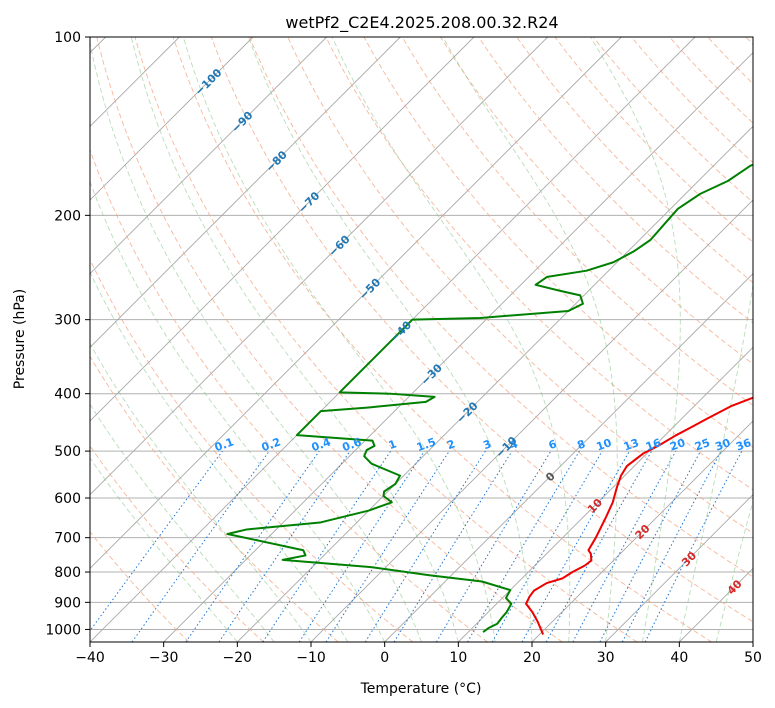 The width and height of the screenshot is (775, 708). I want to click on mixing-ratio-label: 30, so click(722, 445).